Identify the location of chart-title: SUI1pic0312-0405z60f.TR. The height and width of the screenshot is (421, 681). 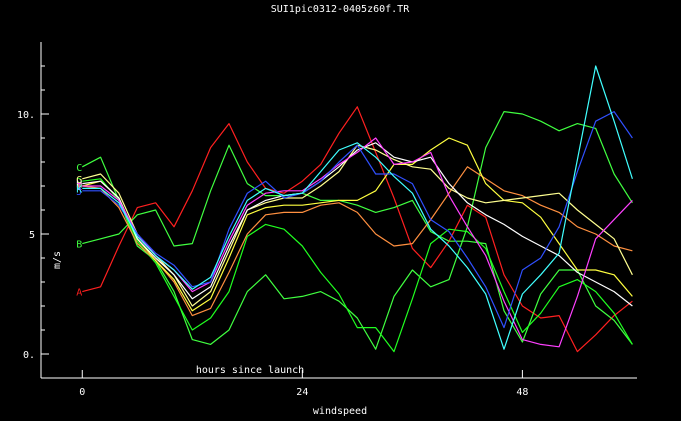
(340, 9).